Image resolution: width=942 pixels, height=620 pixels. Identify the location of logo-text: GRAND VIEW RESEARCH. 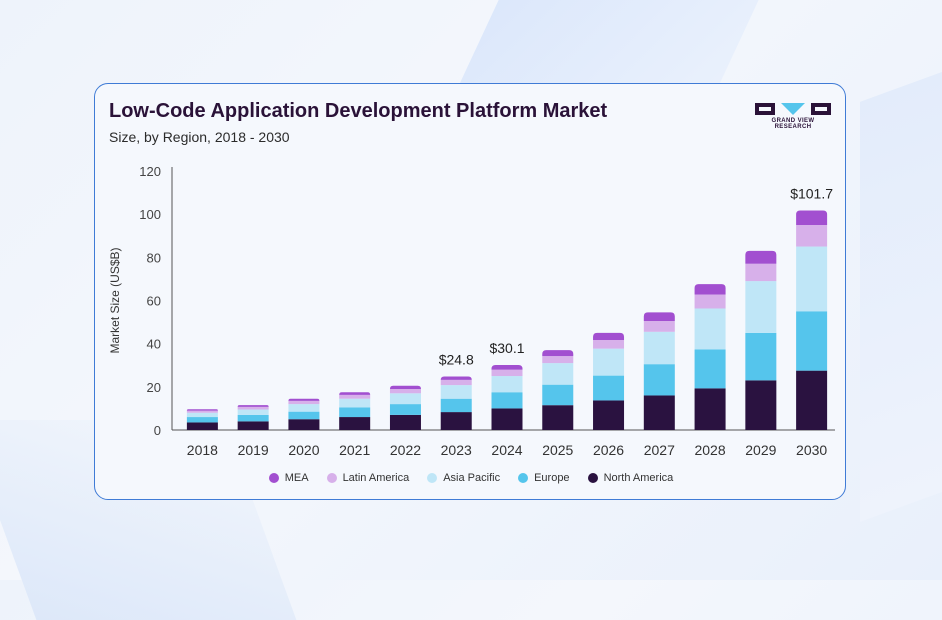
(793, 124).